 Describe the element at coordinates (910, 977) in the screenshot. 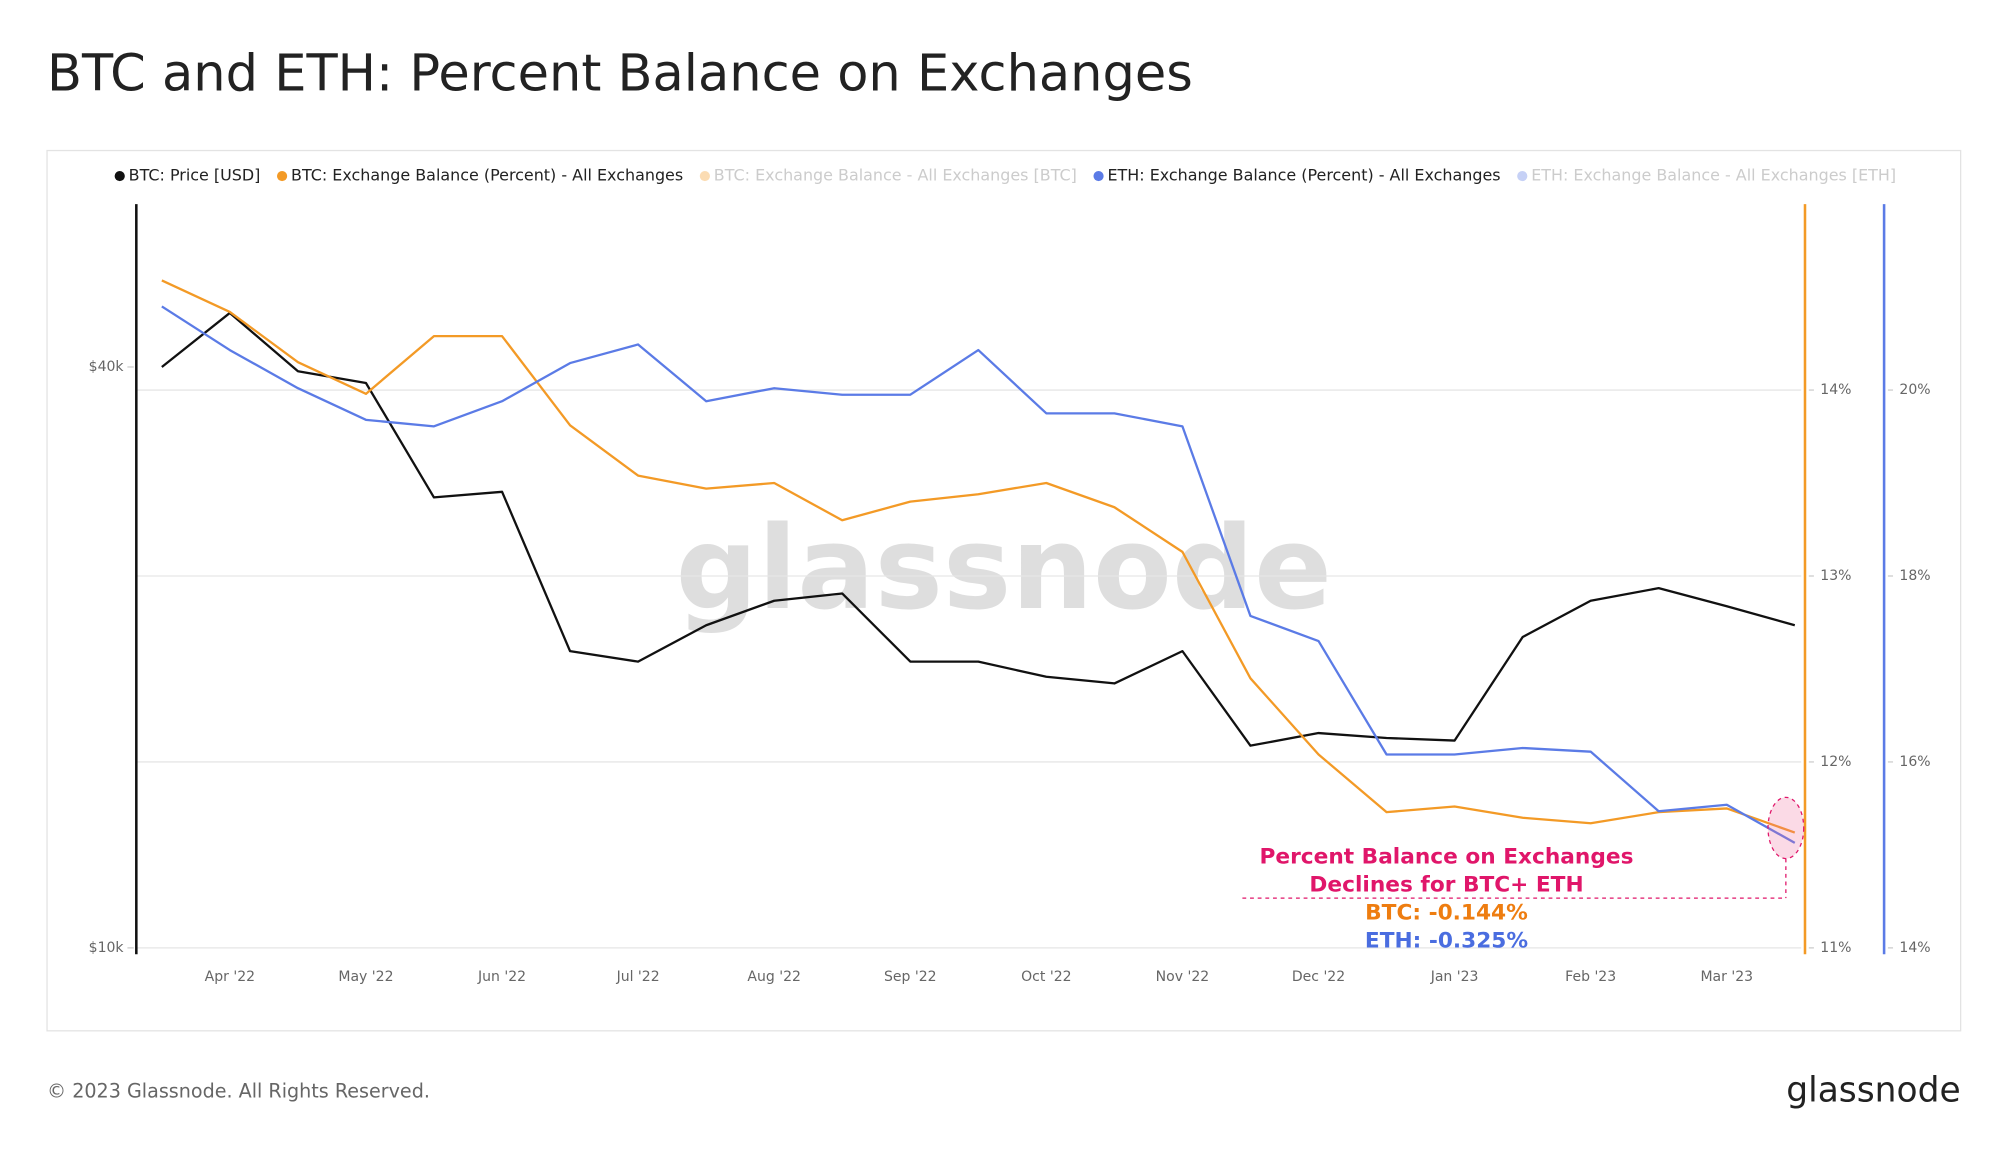

I see `x-tick-label: Sep '22` at that location.